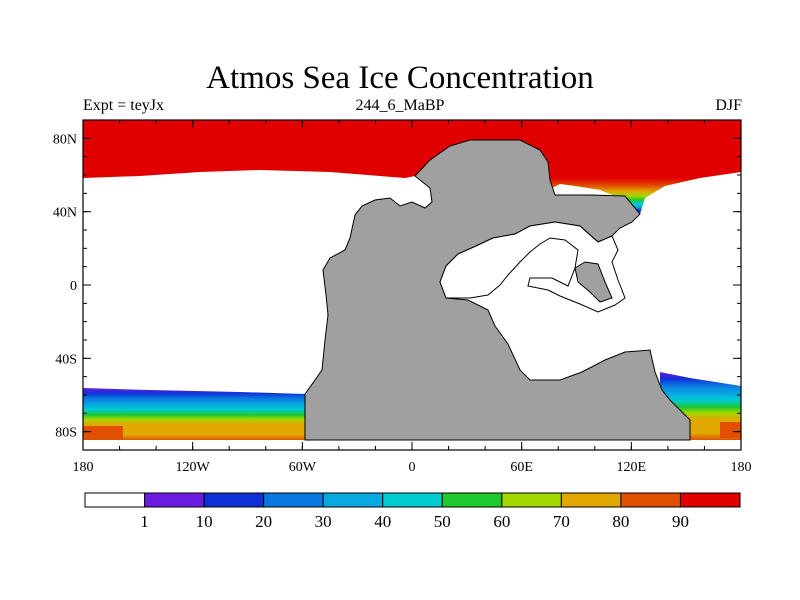 The width and height of the screenshot is (800, 600). Describe the element at coordinates (103, 433) in the screenshot. I see `antarctic-ice-core-west` at that location.